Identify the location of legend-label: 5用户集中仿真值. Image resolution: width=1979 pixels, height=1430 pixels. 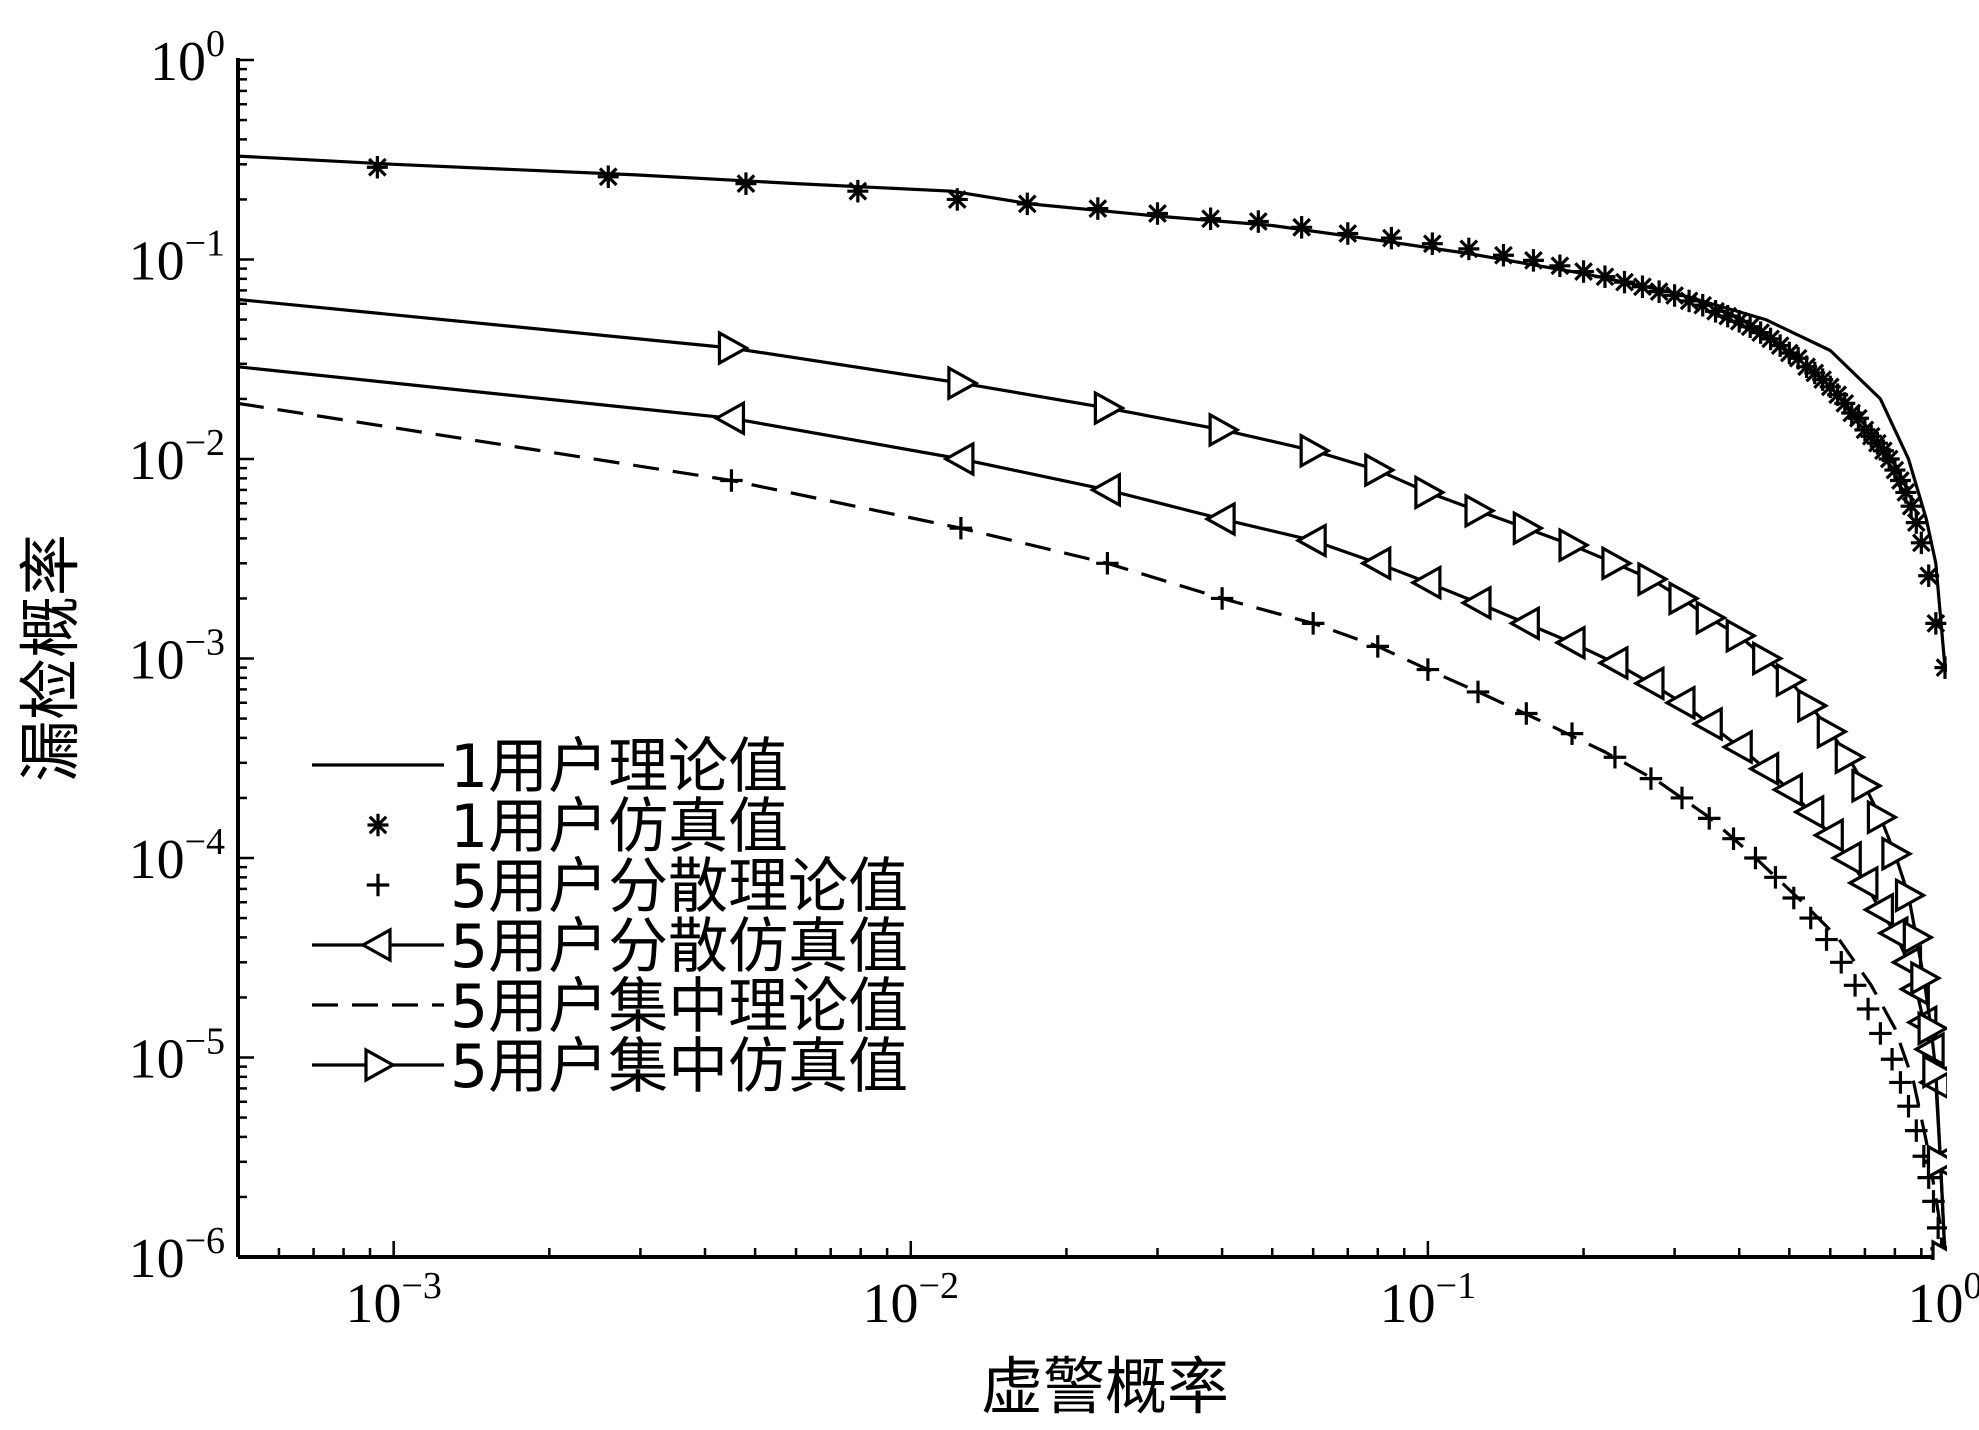
(679, 1067).